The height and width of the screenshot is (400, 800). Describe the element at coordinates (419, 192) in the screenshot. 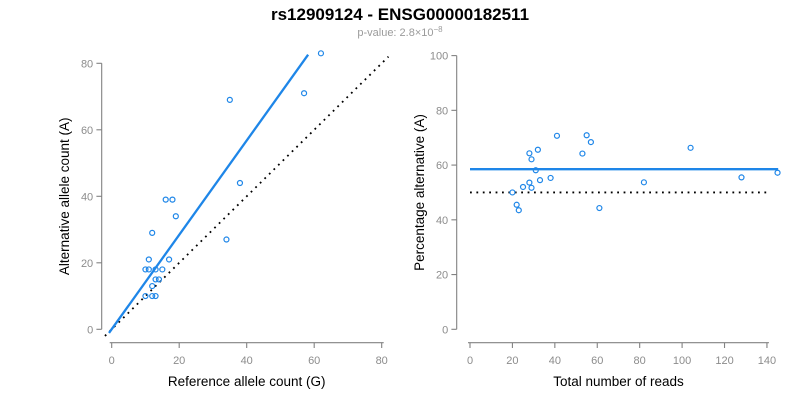

I see `y-axis-title: Percentage alternative (A)` at that location.